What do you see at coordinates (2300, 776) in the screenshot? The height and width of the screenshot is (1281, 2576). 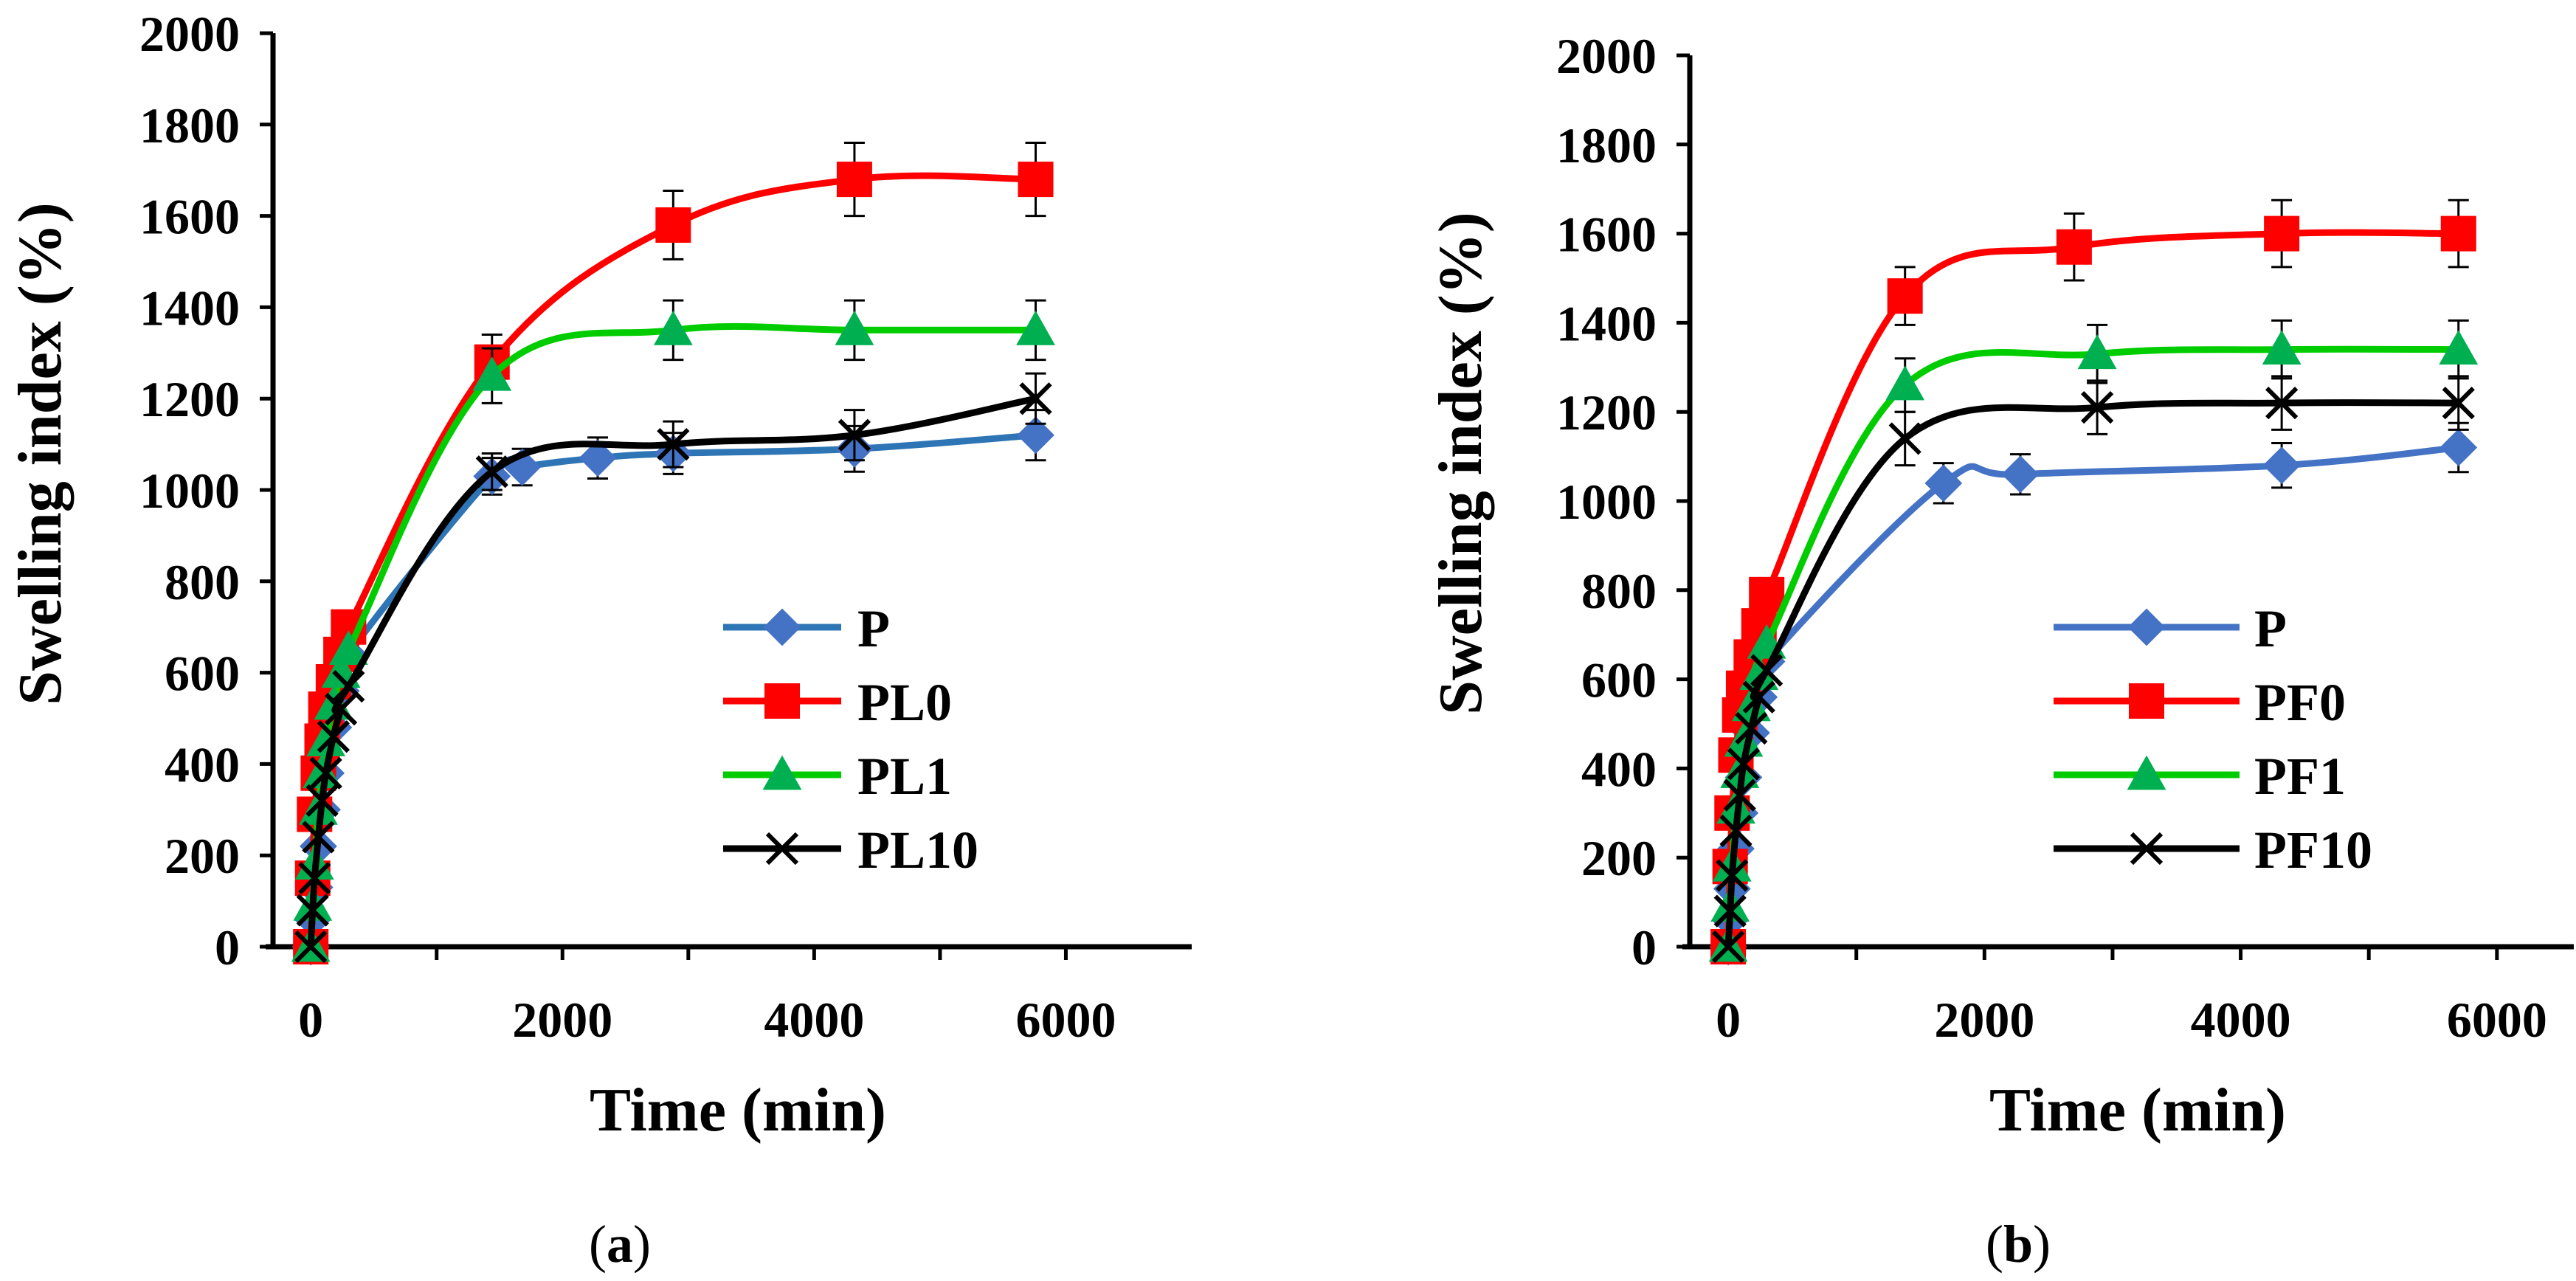 I see `legend-label: PF1` at bounding box center [2300, 776].